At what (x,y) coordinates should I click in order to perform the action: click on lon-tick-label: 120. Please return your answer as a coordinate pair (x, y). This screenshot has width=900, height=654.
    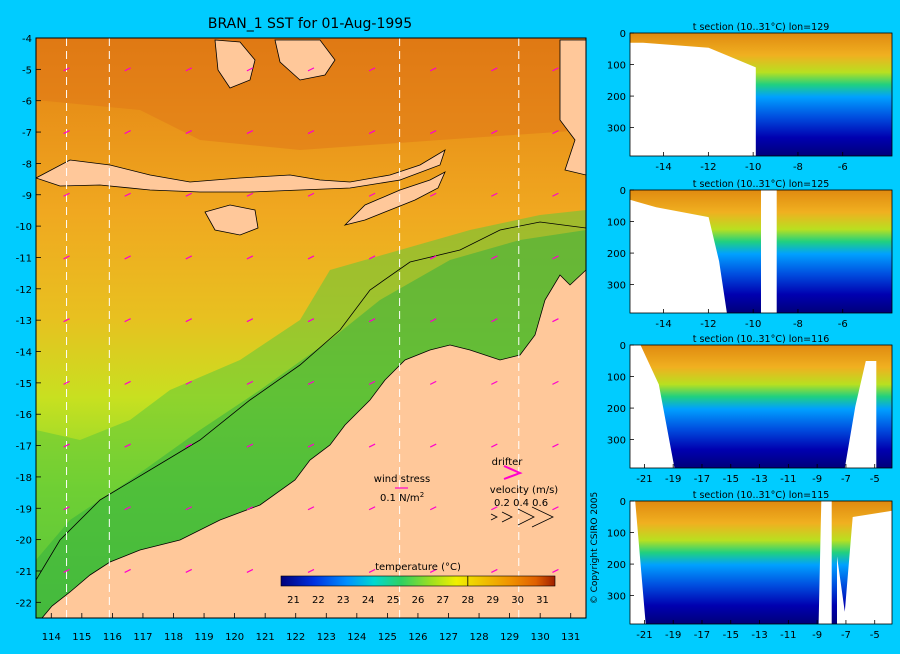
    Looking at the image, I should click on (234, 637).